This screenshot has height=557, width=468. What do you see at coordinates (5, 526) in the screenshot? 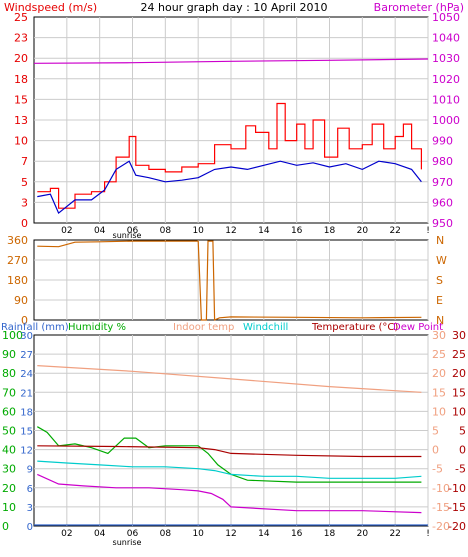
I see `humidity-tick-label: 0` at bounding box center [5, 526].